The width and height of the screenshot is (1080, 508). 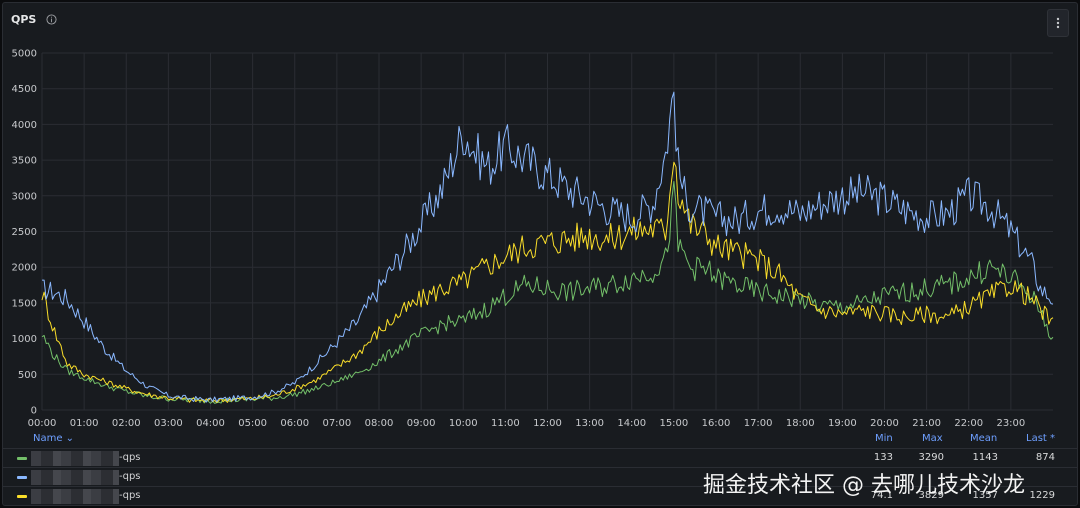 I want to click on legend-row-blue: -qps, so click(x=540, y=477).